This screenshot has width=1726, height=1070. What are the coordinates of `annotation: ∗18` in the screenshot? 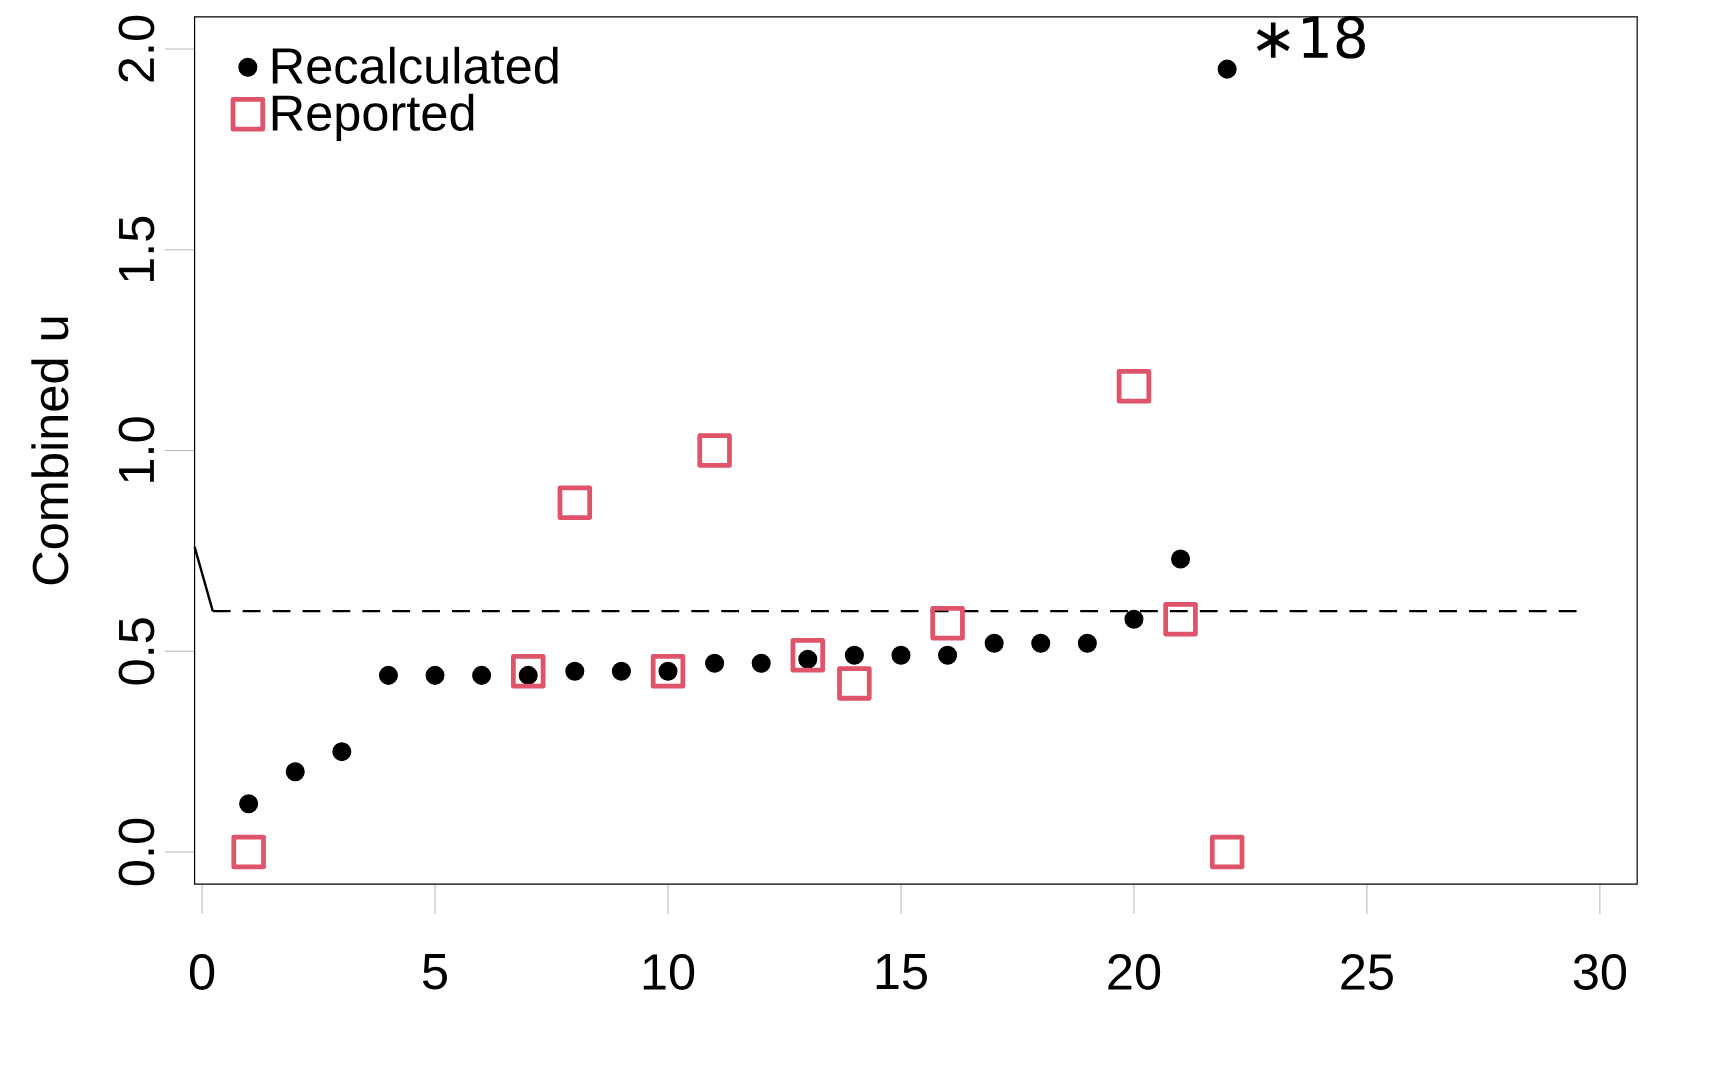 It's located at (1310, 37).